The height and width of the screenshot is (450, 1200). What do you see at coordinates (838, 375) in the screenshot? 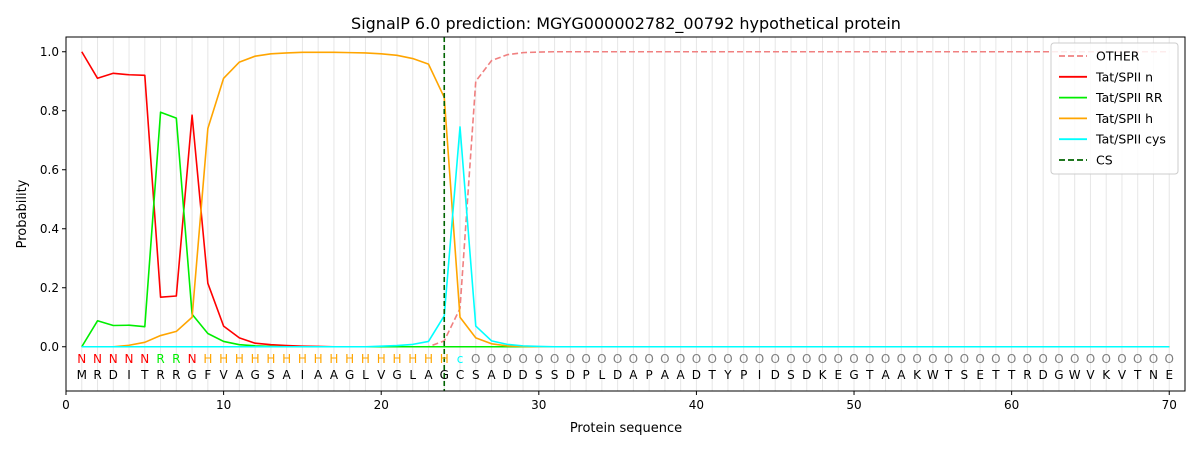
I see `residue-label: E` at bounding box center [838, 375].